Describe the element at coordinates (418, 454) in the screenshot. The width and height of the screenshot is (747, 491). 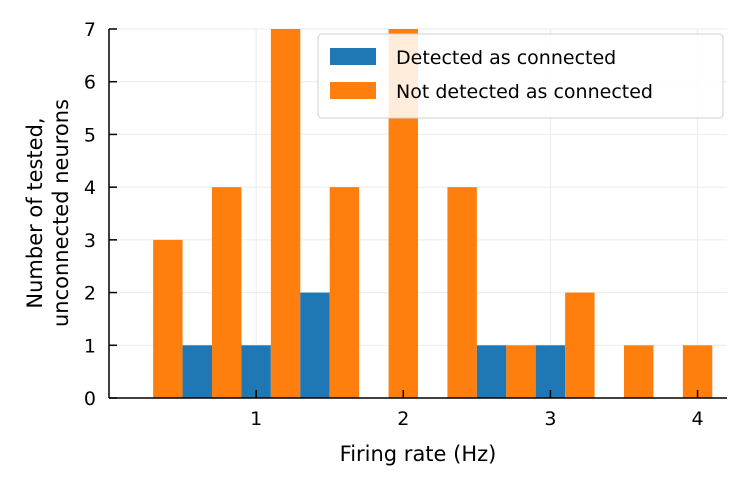
I see `x-axis-label: Firing rate (Hz)` at that location.